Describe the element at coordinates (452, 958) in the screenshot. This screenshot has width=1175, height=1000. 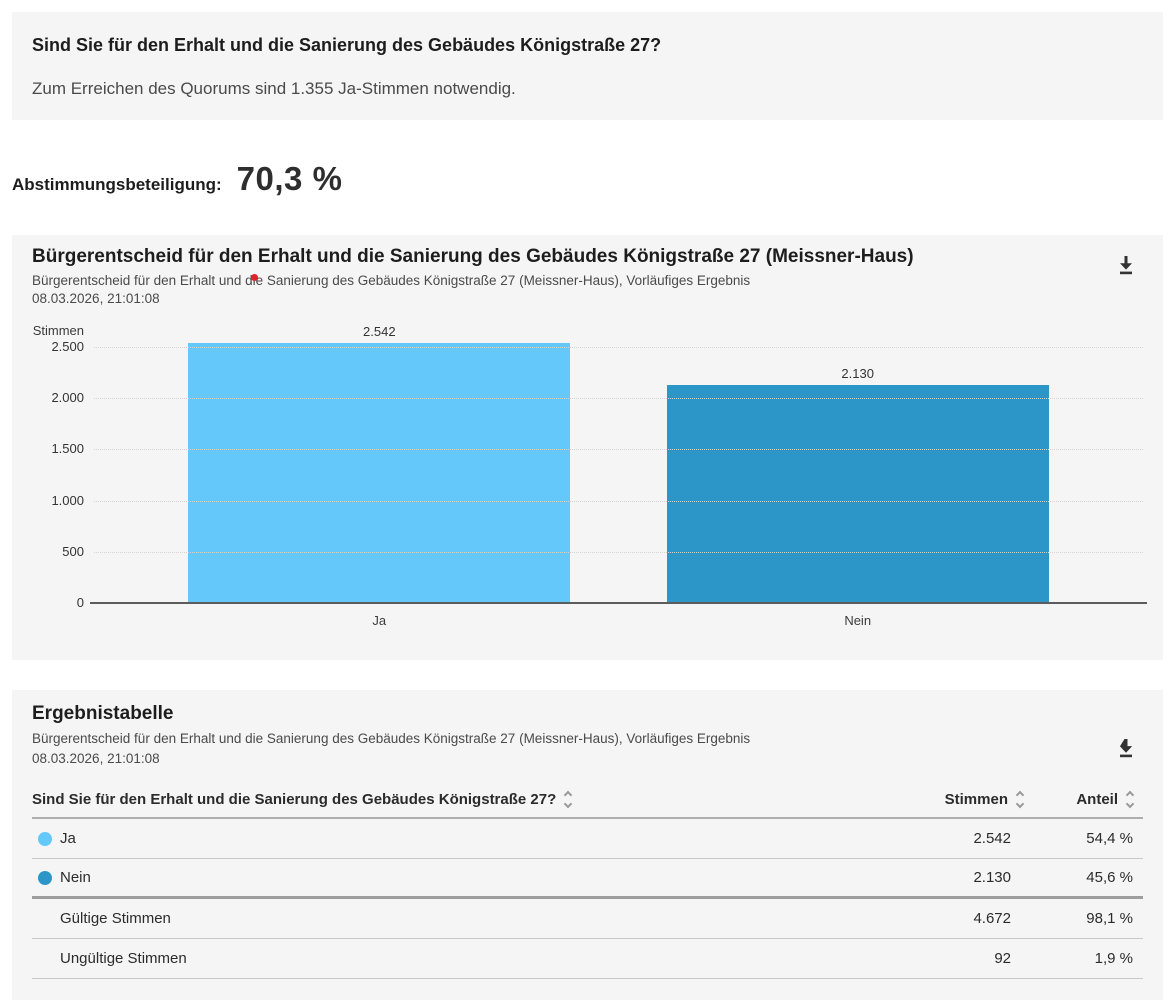
I see `row-label-cell: Ungültige Stimmen` at that location.